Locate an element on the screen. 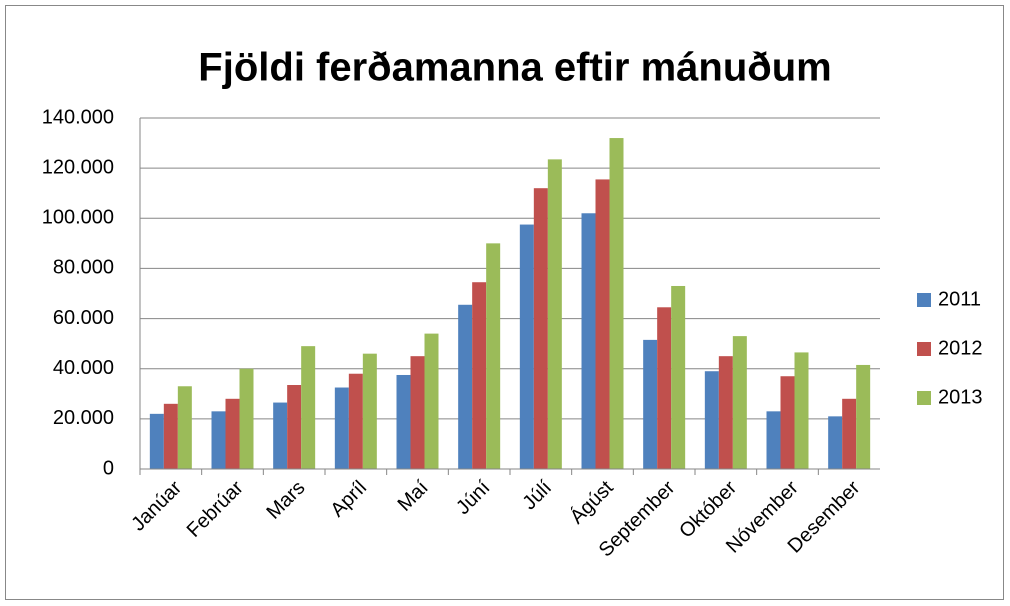 The height and width of the screenshot is (606, 1010). legend-label: 2013 is located at coordinates (960, 397).